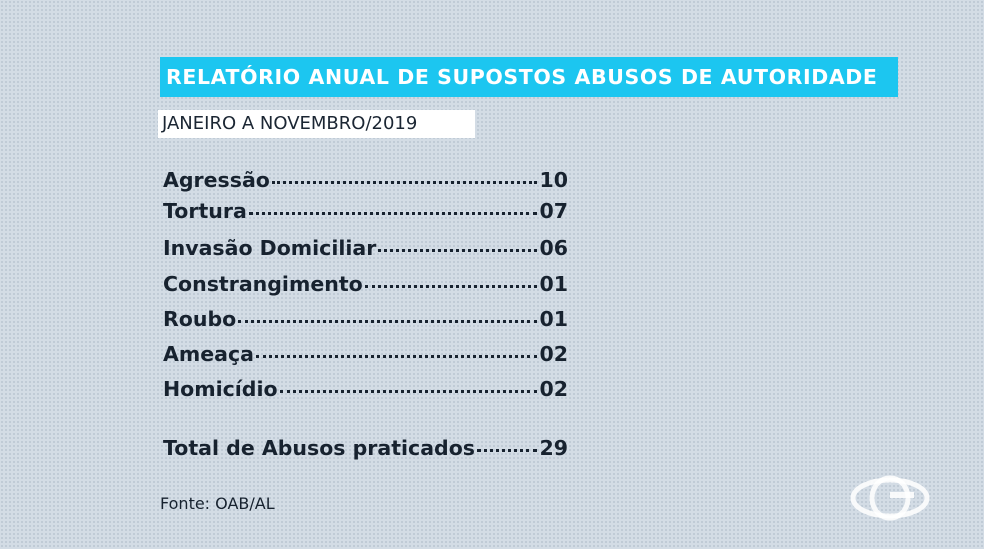  What do you see at coordinates (553, 248) in the screenshot?
I see `item-value: 06` at bounding box center [553, 248].